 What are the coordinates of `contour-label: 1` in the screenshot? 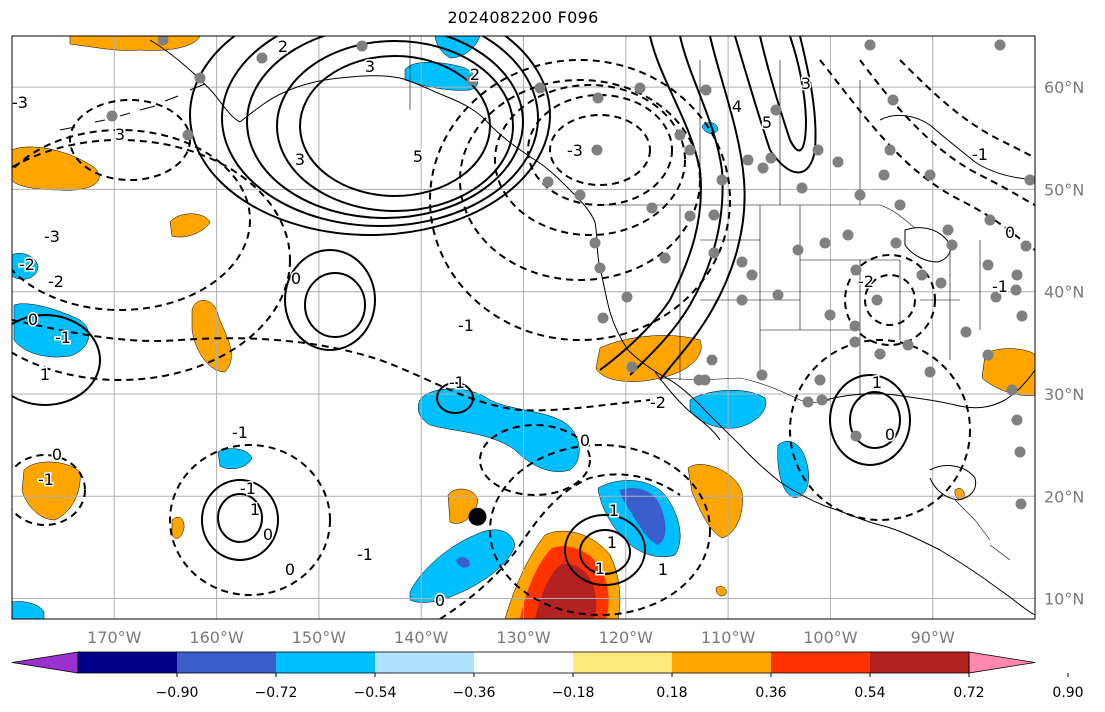 It's located at (663, 569).